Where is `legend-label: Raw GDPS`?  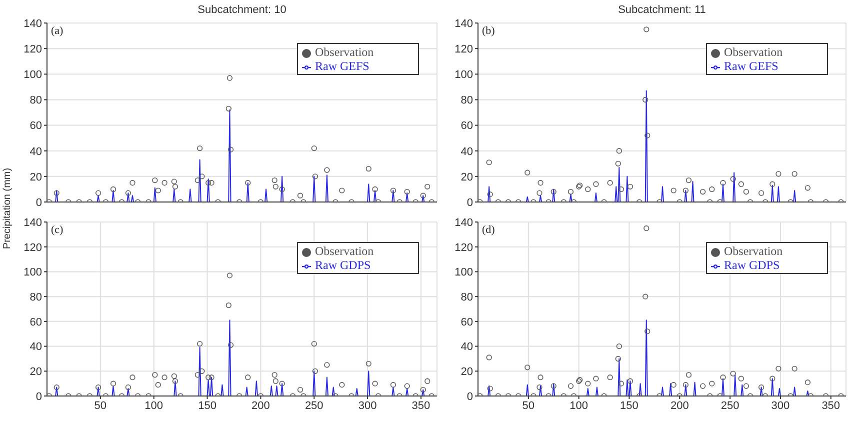 legend-label: Raw GDPS is located at coordinates (343, 265).